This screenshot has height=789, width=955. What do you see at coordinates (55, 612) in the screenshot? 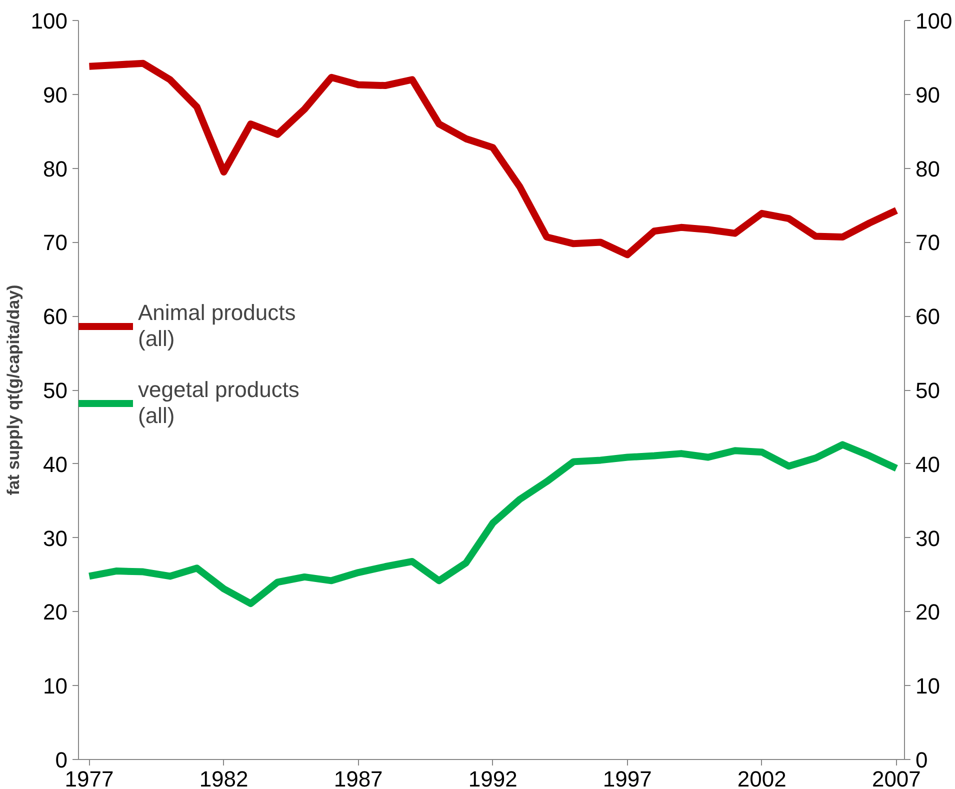
I see `y-tick-label: 20` at bounding box center [55, 612].